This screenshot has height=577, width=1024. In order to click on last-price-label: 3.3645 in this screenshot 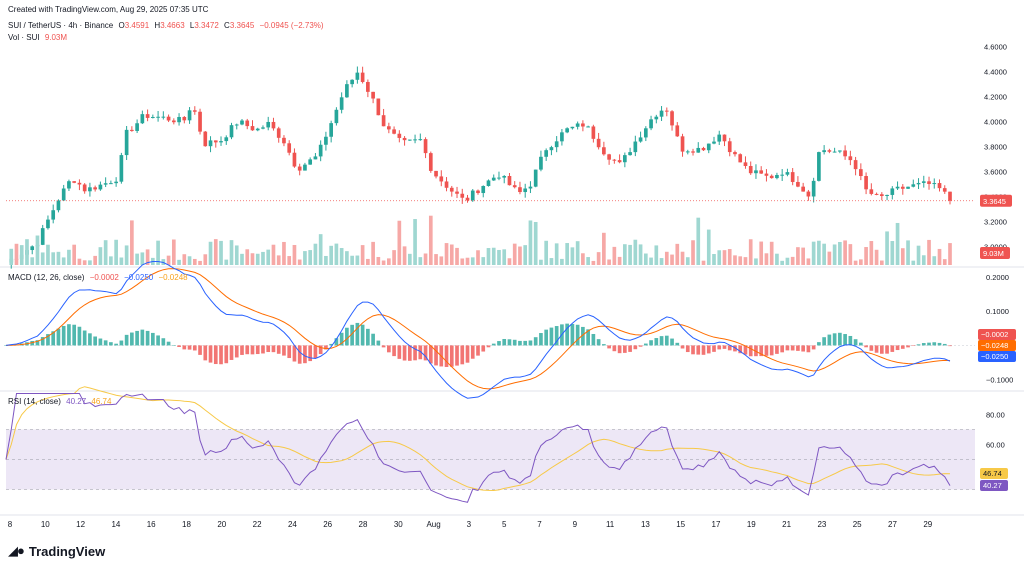, I will do `click(994, 201)`.